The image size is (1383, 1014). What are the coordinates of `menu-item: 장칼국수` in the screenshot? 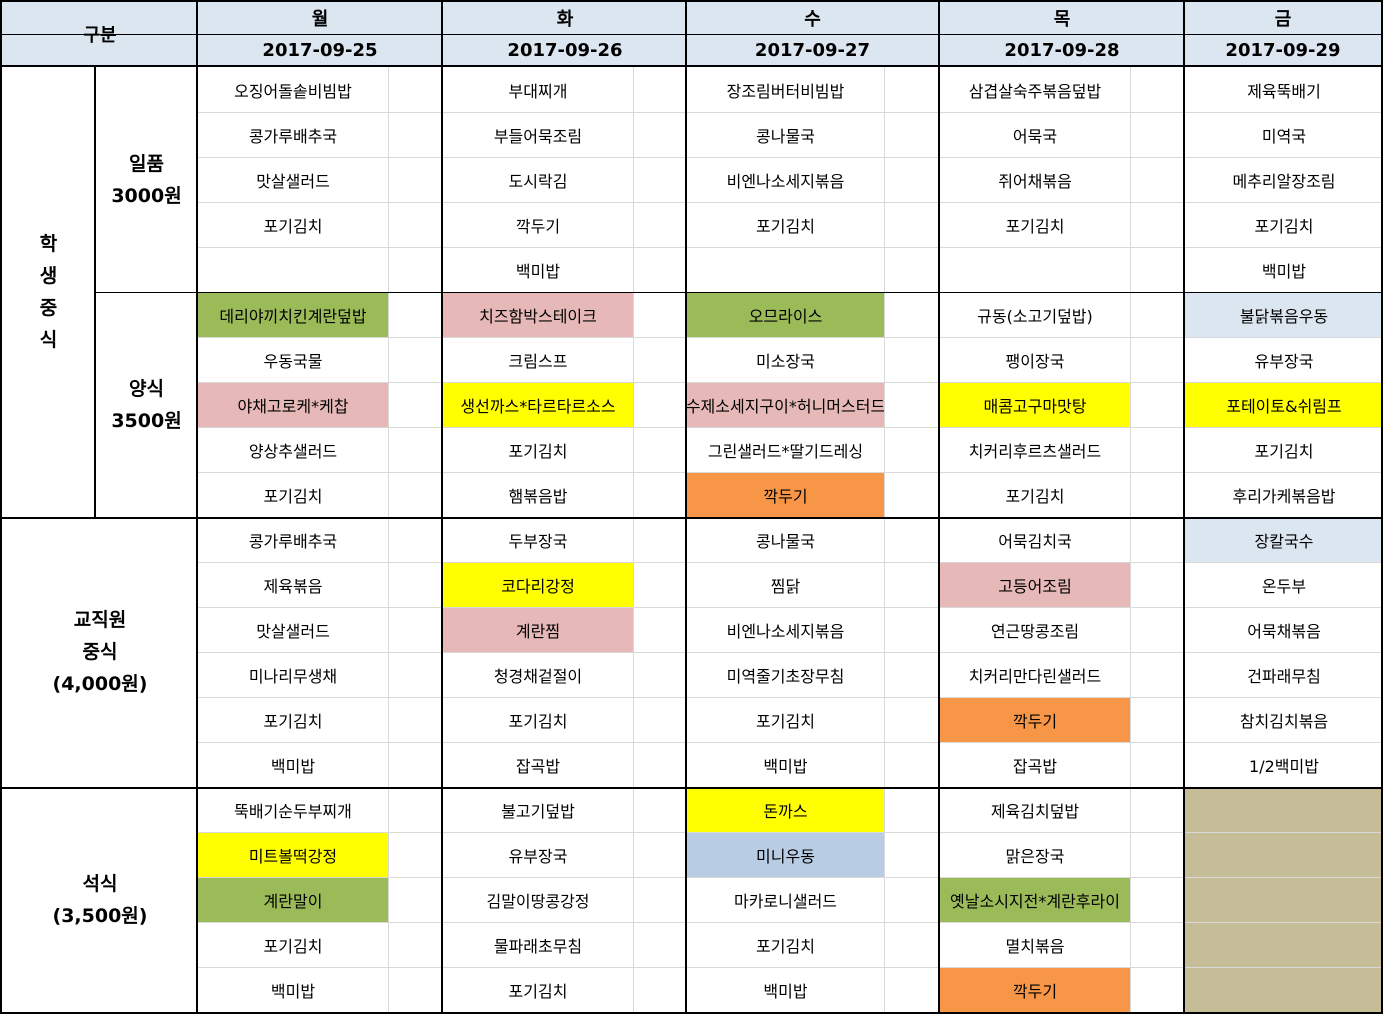 It's located at (1284, 539).